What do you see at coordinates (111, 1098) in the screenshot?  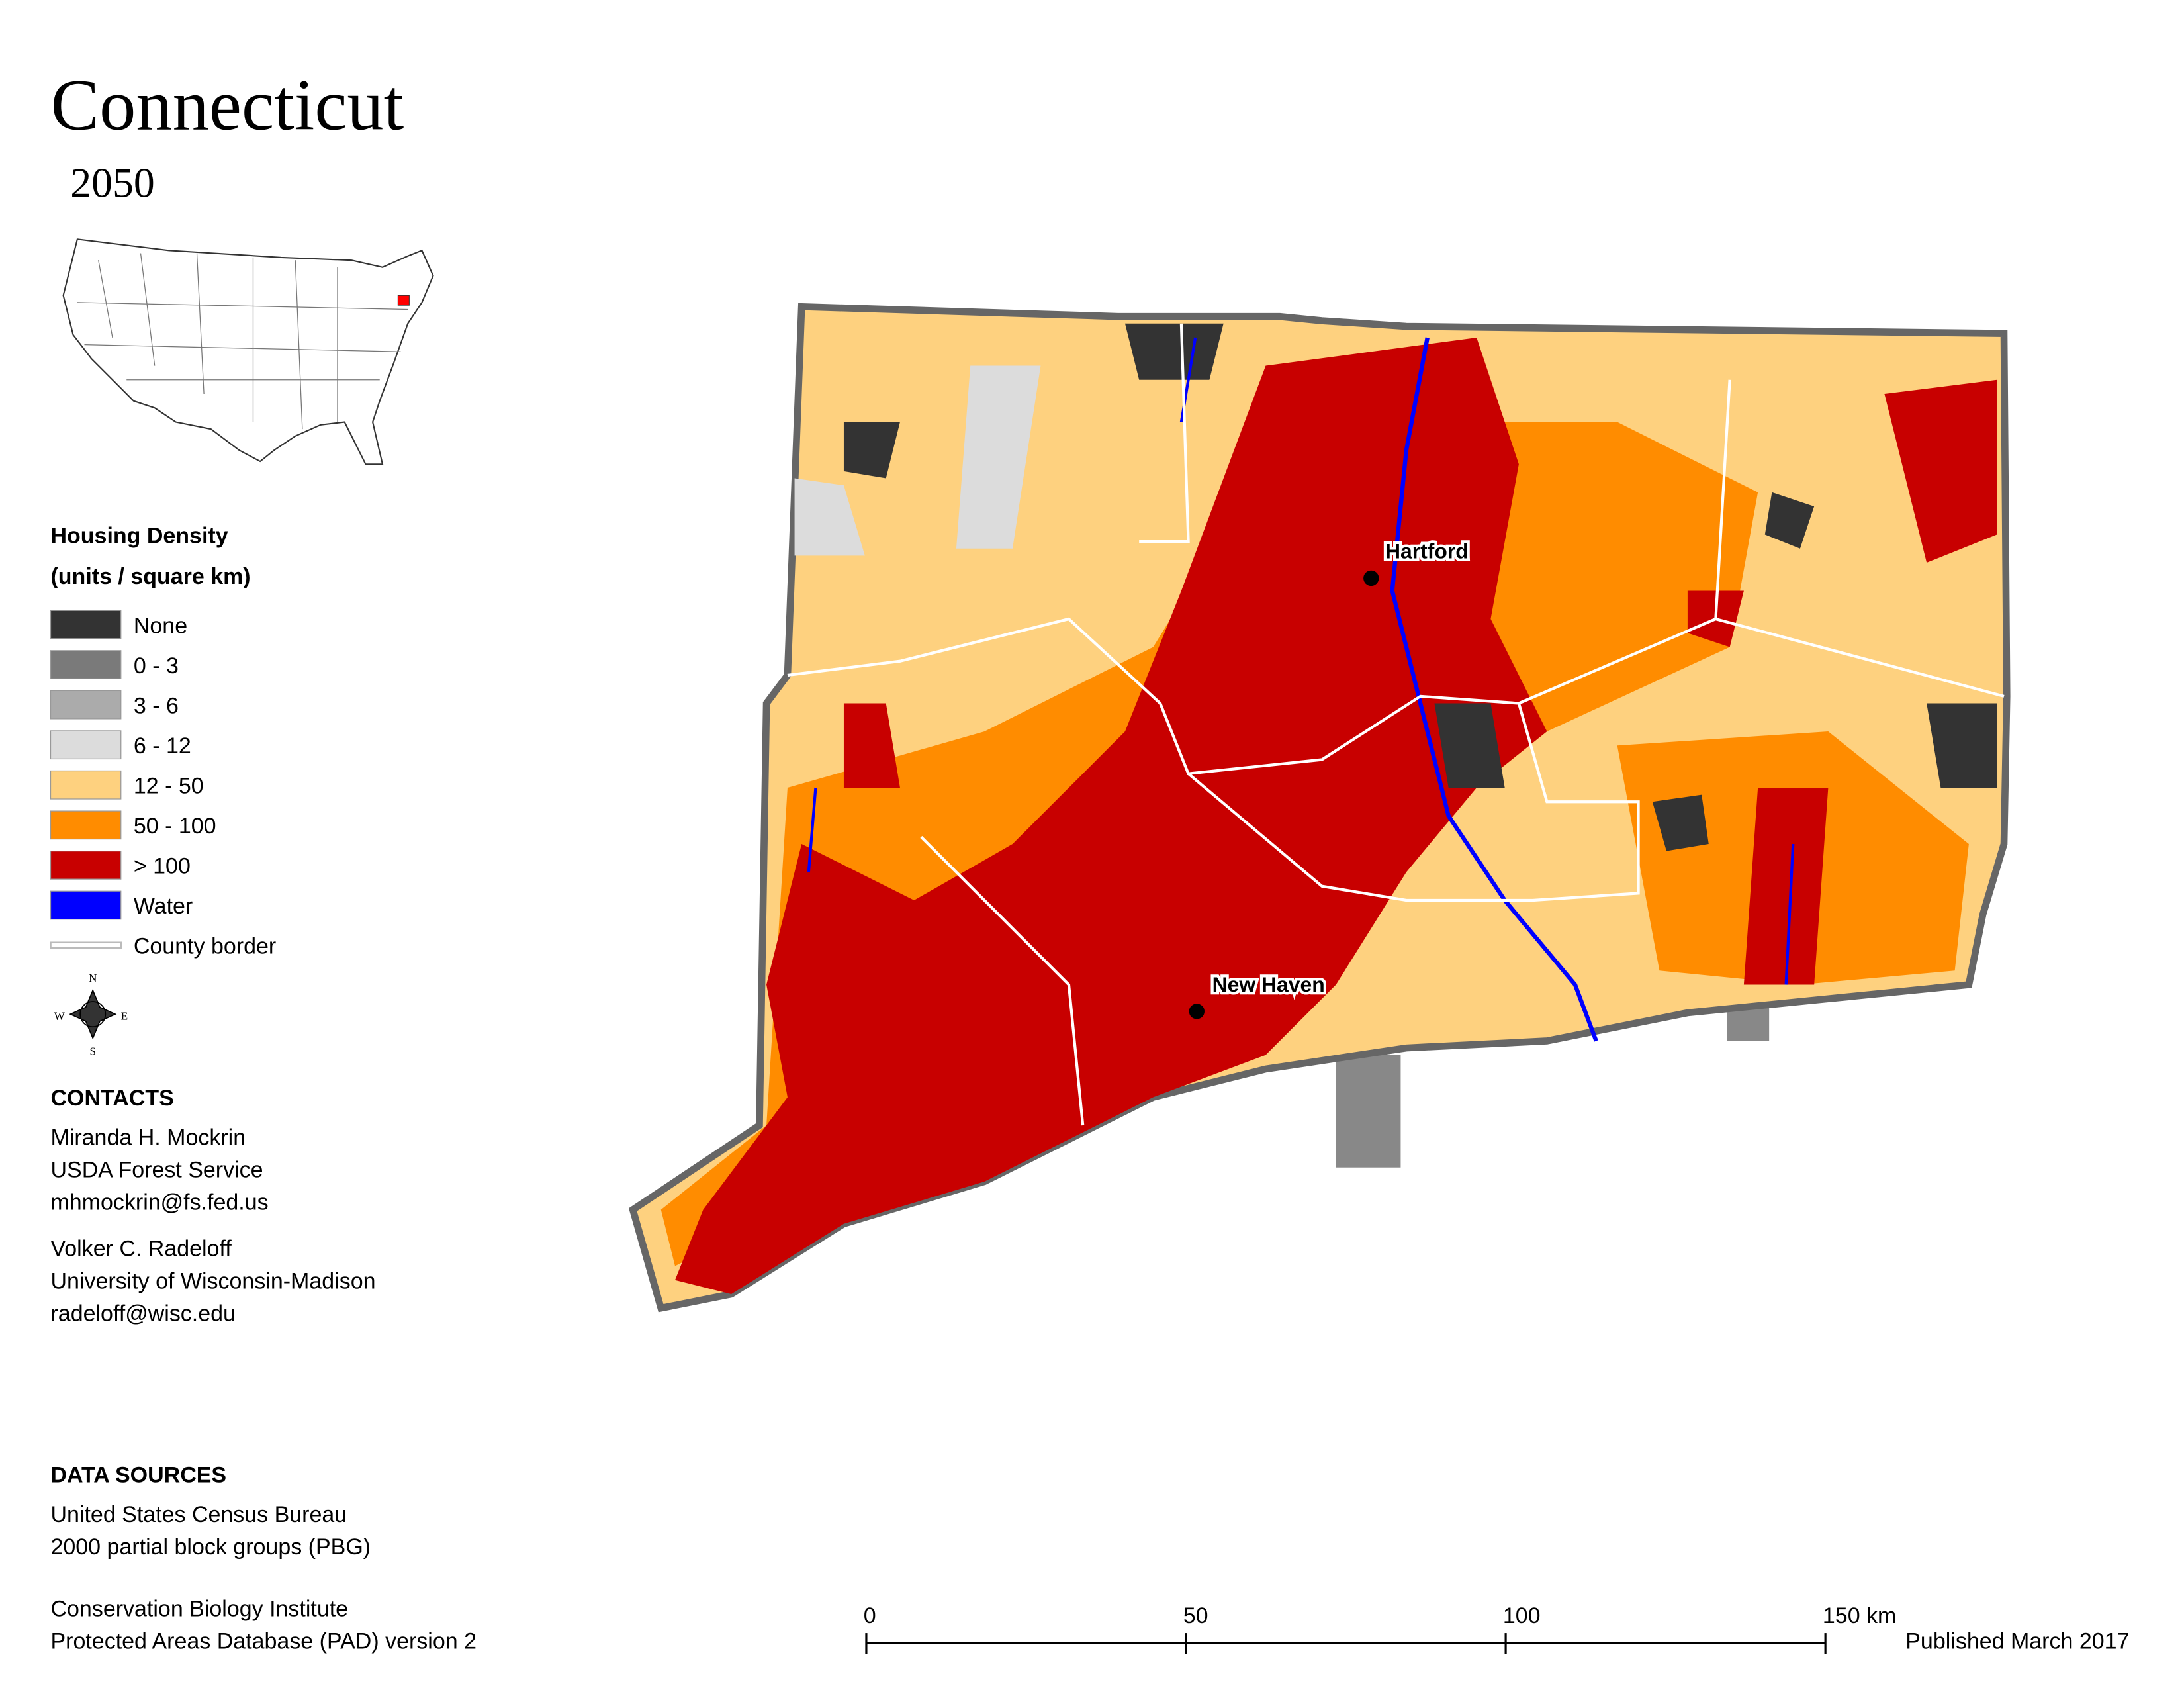 I see `contacts-heading: CONTACTS` at bounding box center [111, 1098].